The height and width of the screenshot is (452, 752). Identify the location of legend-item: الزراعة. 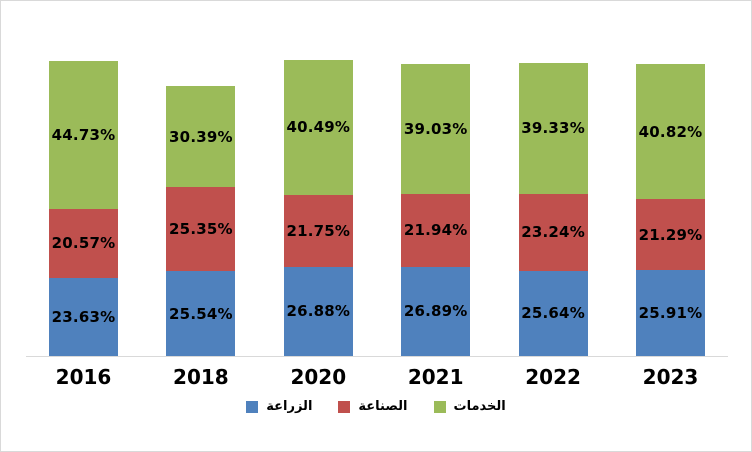
(279, 406).